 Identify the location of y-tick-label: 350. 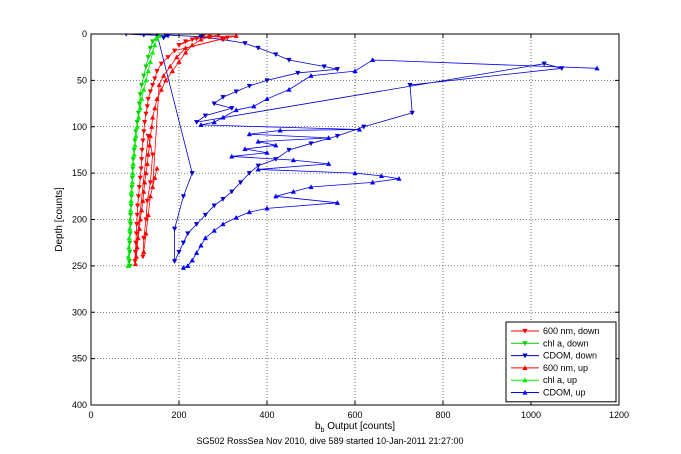
(79, 359).